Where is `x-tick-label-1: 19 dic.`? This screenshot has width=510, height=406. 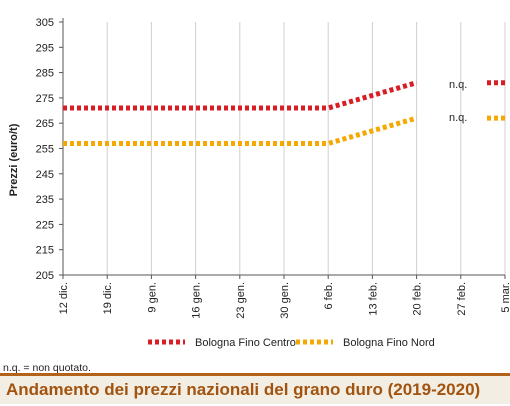 x-tick-label-1: 19 dic. is located at coordinates (108, 298).